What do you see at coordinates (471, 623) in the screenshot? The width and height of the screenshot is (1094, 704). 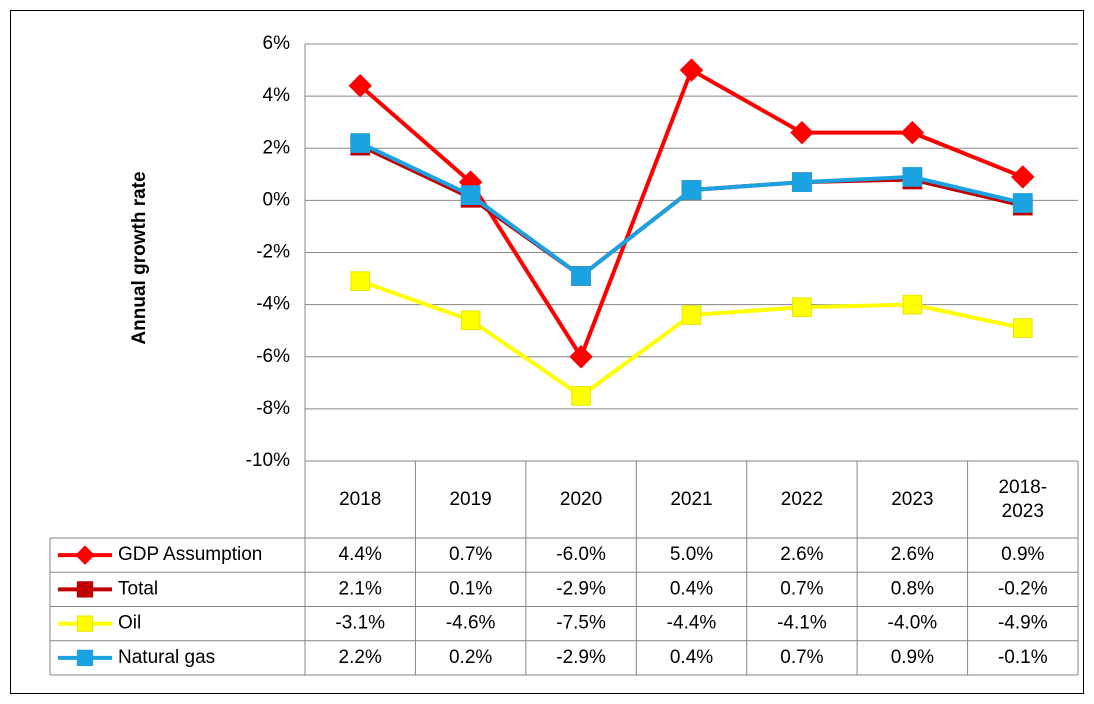 I see `table-value: -4.6%` at bounding box center [471, 623].